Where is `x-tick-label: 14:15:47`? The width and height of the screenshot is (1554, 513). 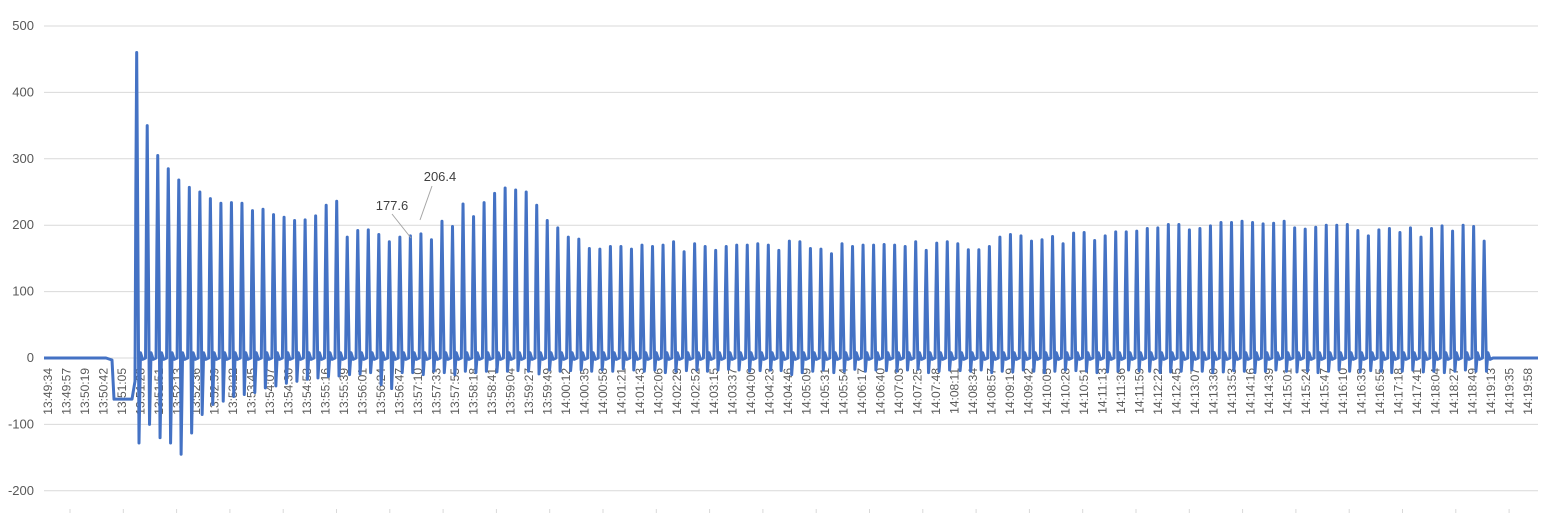
x-tick-label: 14:15:47 is located at coordinates (1325, 391).